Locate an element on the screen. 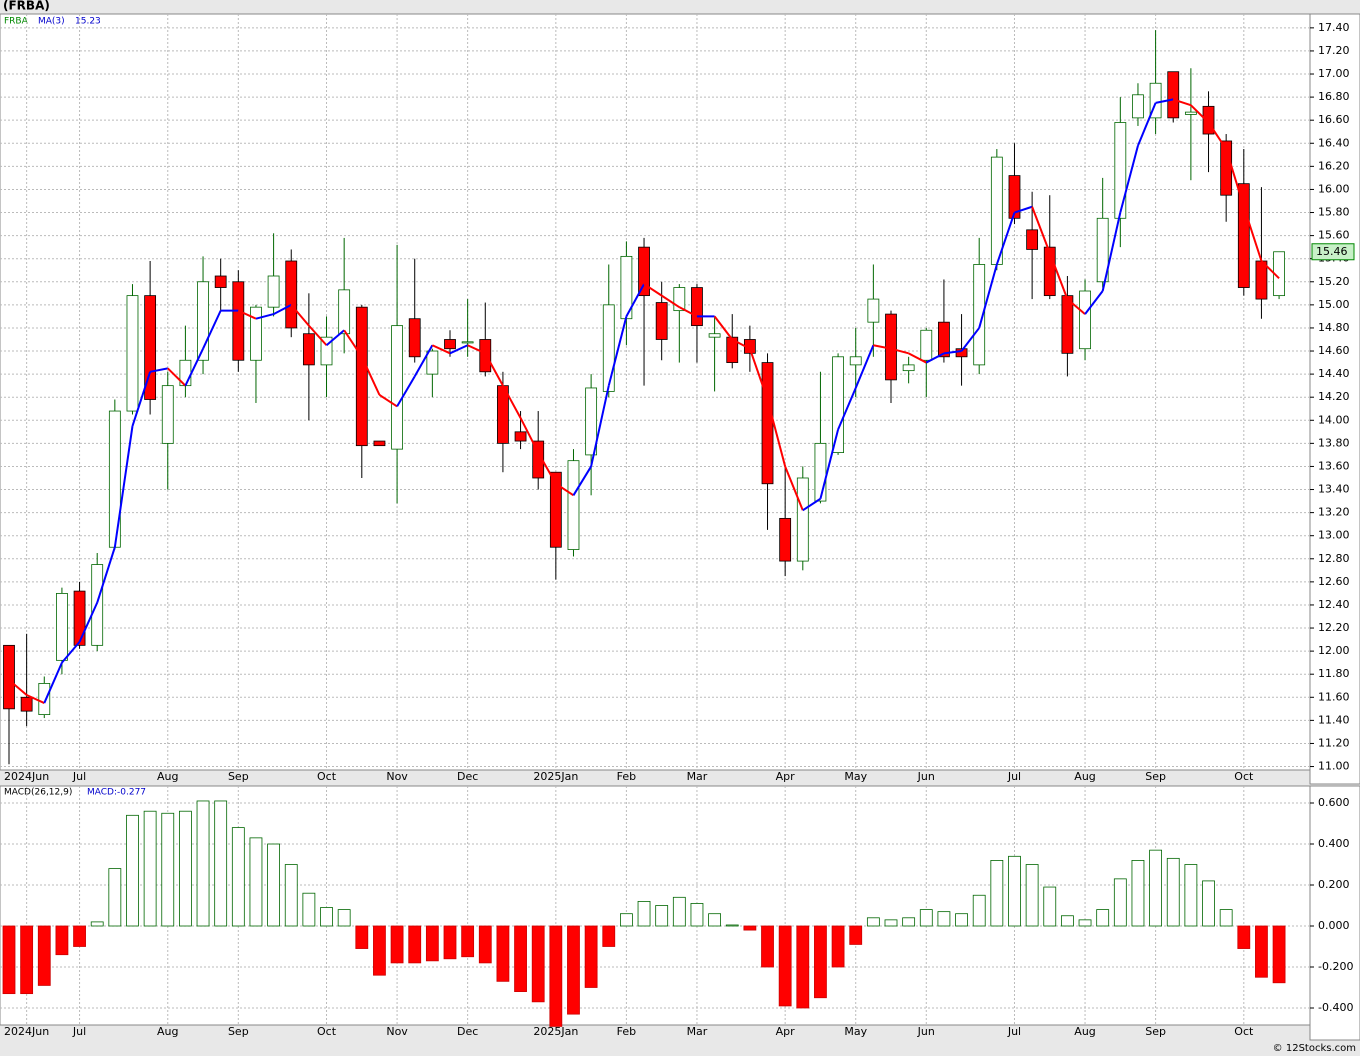 Image resolution: width=1360 pixels, height=1056 pixels. macd-title: MACD(26,12,9) is located at coordinates (38, 793).